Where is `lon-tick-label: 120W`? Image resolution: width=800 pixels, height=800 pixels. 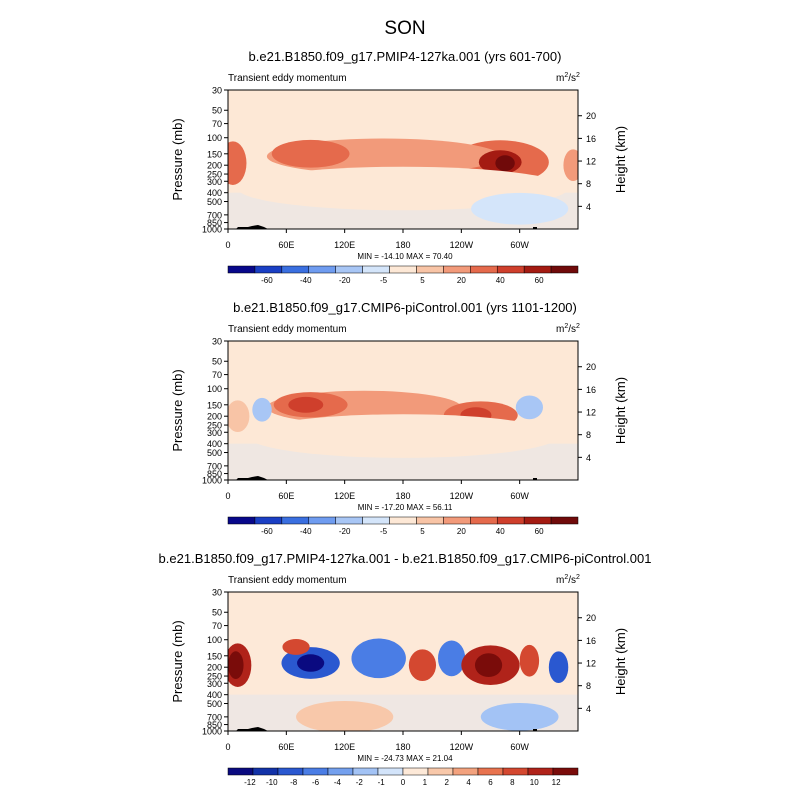 lon-tick-label: 120W is located at coordinates (462, 496).